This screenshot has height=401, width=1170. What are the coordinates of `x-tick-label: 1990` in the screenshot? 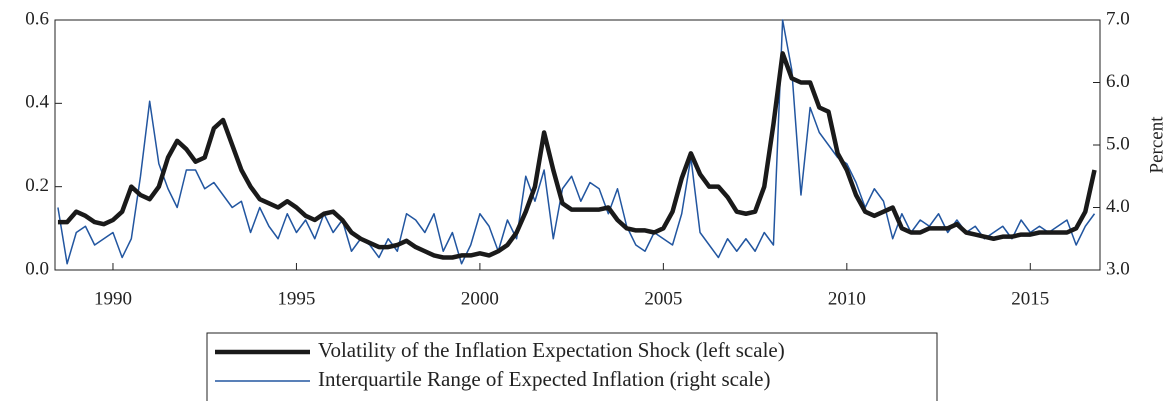 It's located at (113, 298).